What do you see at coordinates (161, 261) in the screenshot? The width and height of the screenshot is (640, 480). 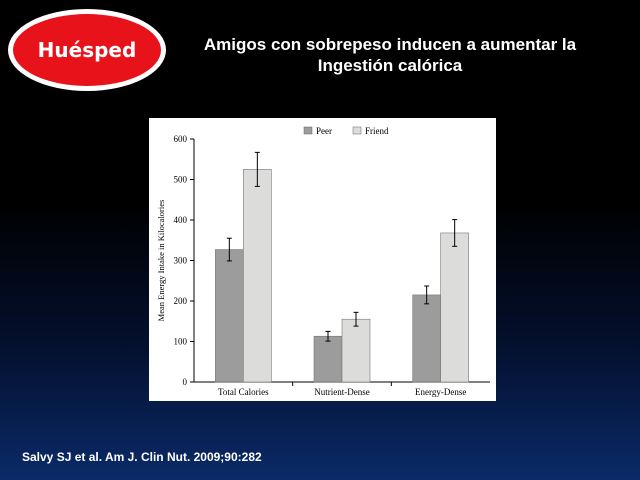 I see `y-axis-title: Mean Energy Intake in Kilocalories` at bounding box center [161, 261].